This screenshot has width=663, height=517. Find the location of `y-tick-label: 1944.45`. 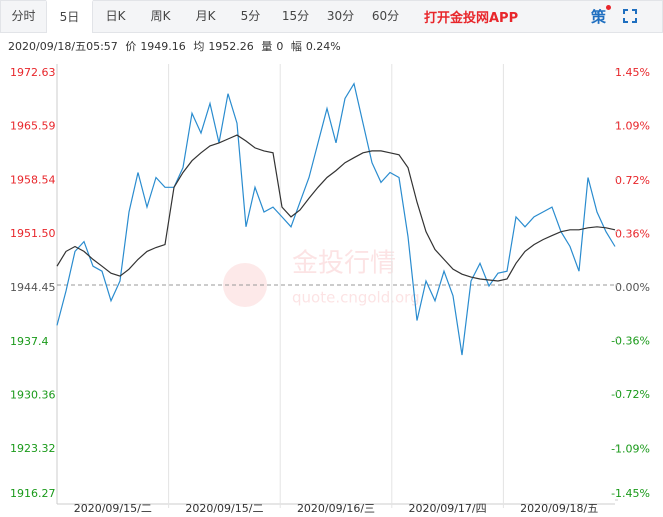

y-tick-label: 1944.45 is located at coordinates (33, 287).